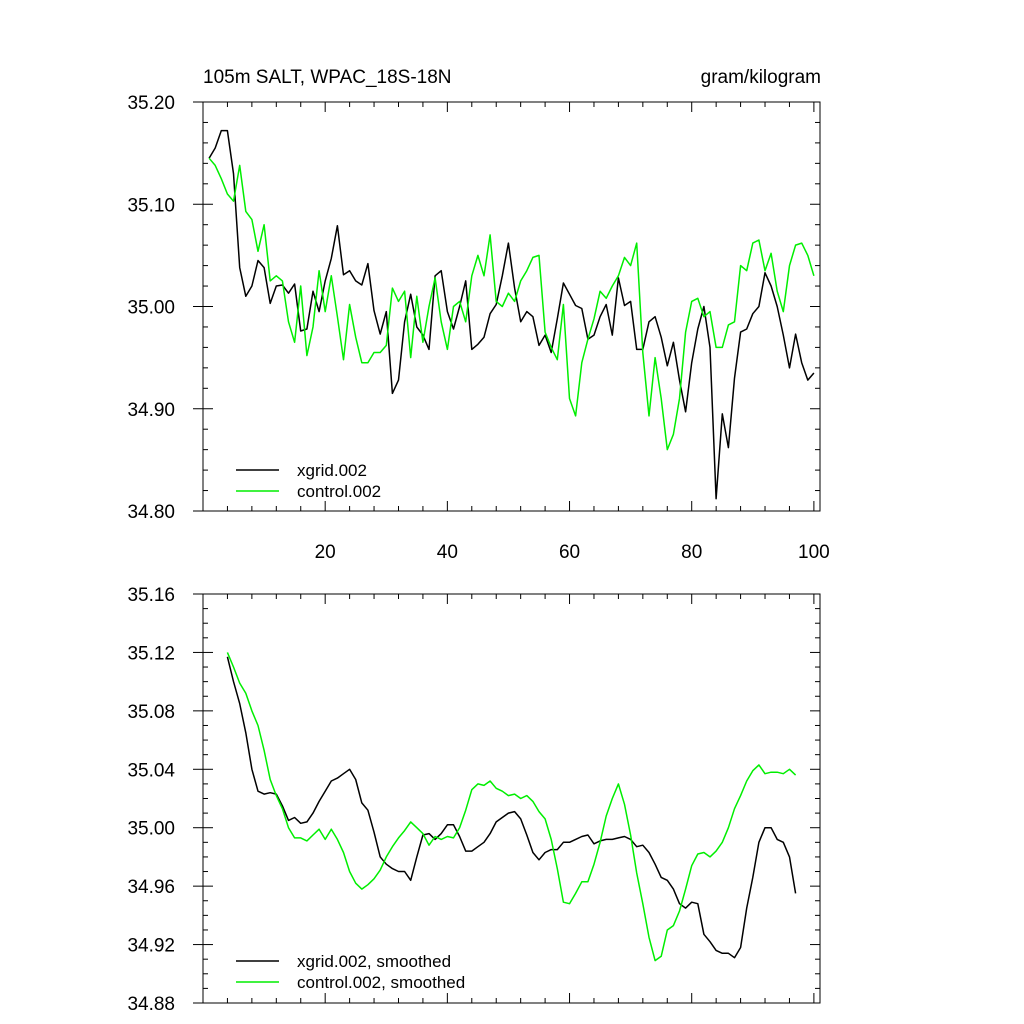  What do you see at coordinates (814, 552) in the screenshot?
I see `x-tick-label: 100` at bounding box center [814, 552].